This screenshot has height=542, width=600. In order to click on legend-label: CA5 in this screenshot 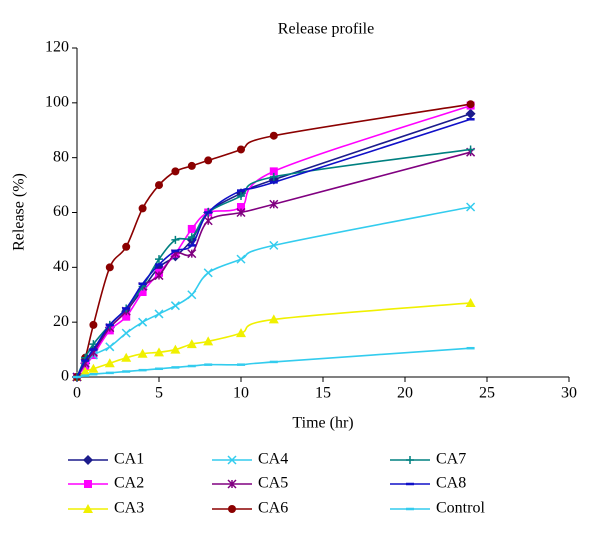, I will do `click(273, 483)`.